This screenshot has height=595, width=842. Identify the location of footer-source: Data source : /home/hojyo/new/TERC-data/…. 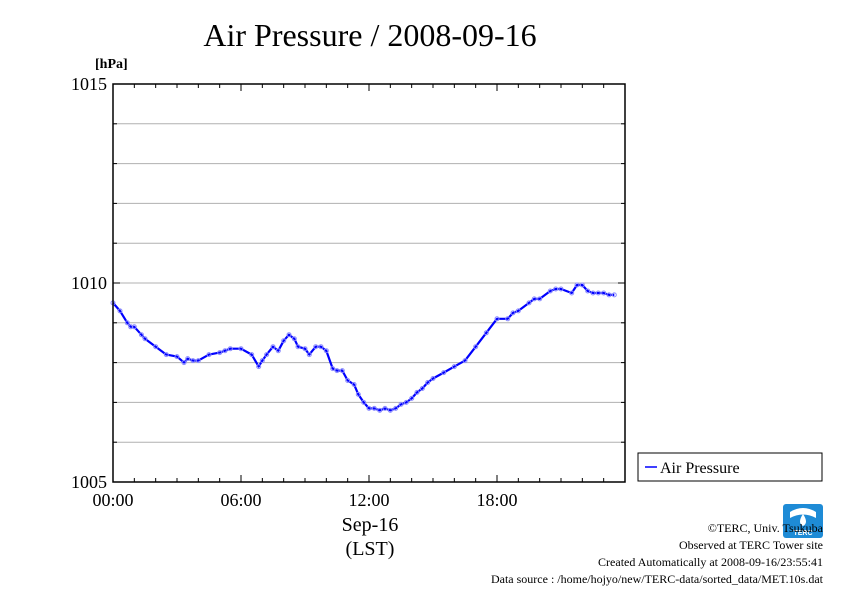
(657, 579).